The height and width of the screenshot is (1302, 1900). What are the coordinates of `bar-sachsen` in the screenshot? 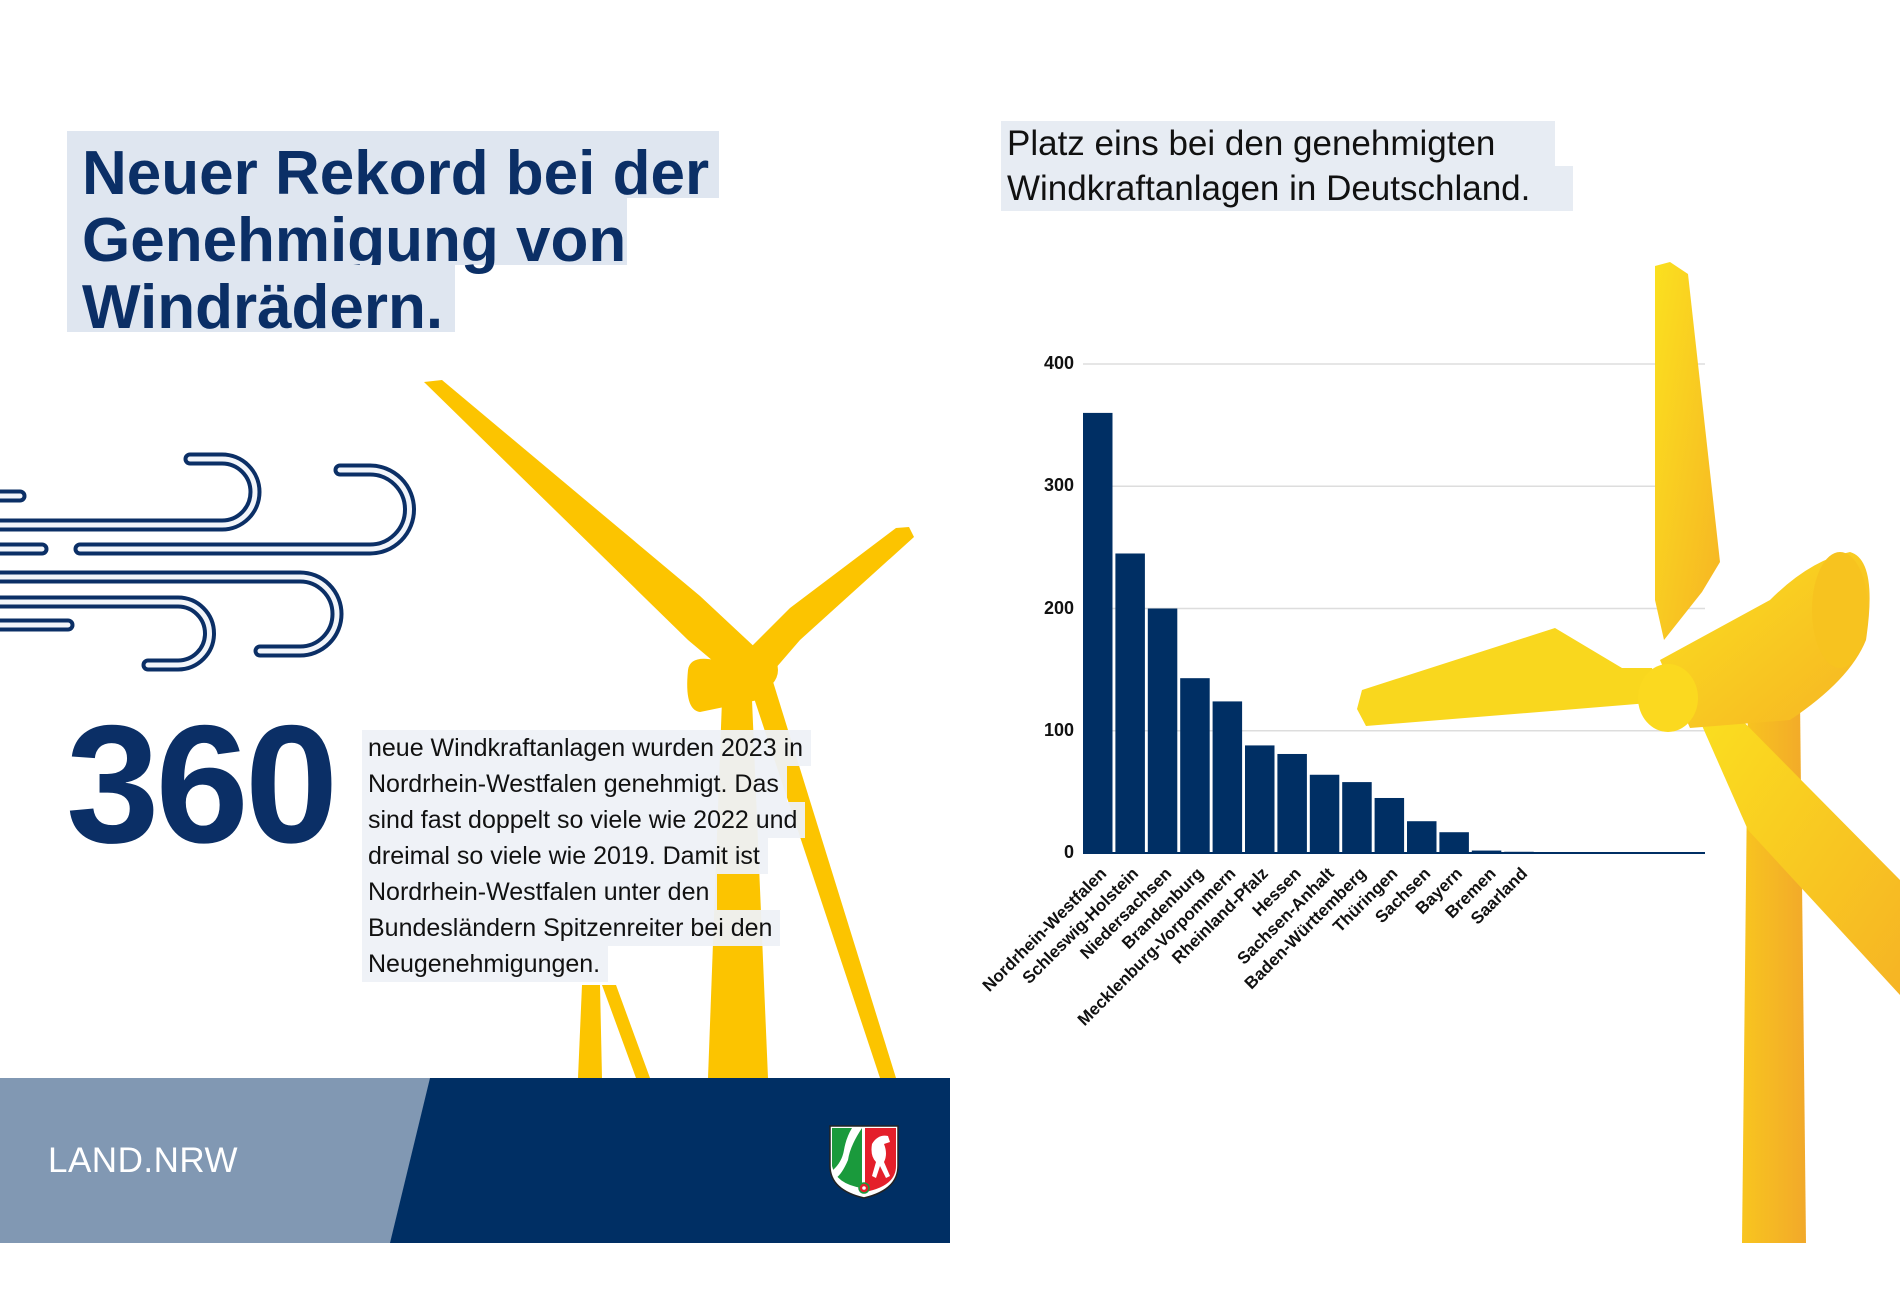 It's located at (1422, 837).